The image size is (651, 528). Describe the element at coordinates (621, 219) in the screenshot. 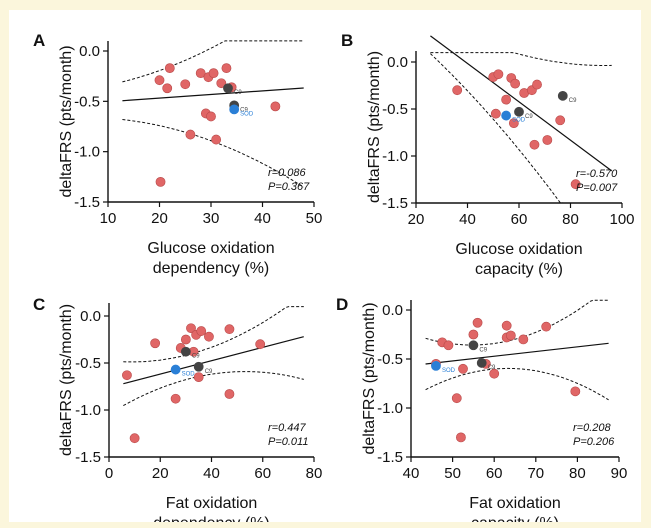

I see `x-tick-label: 100` at that location.